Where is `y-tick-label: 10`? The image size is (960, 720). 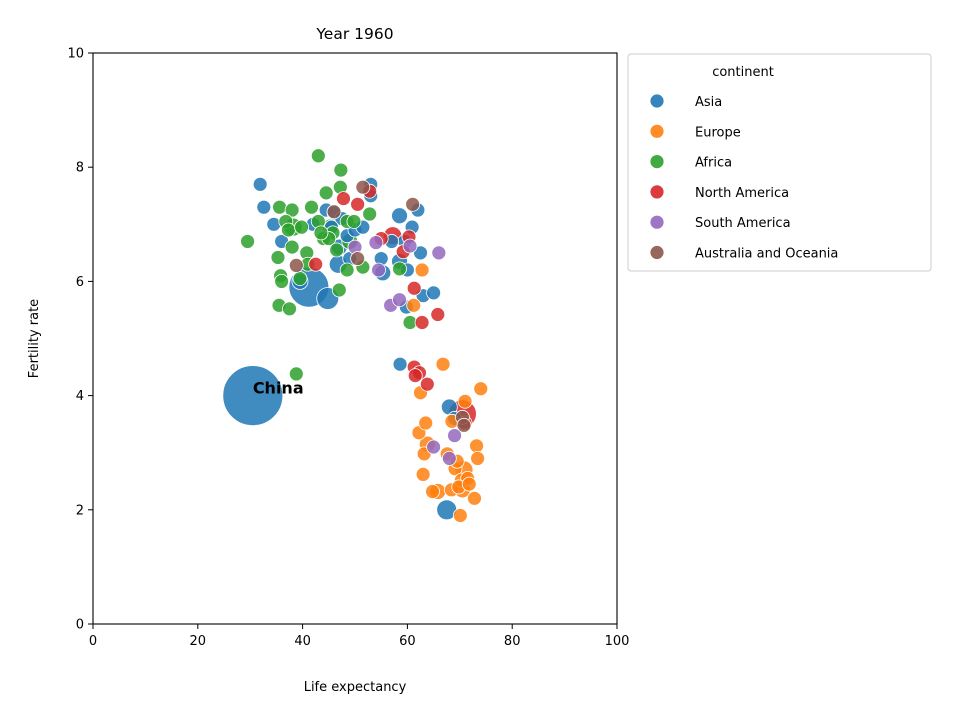 y-tick-label: 10 is located at coordinates (75, 54).